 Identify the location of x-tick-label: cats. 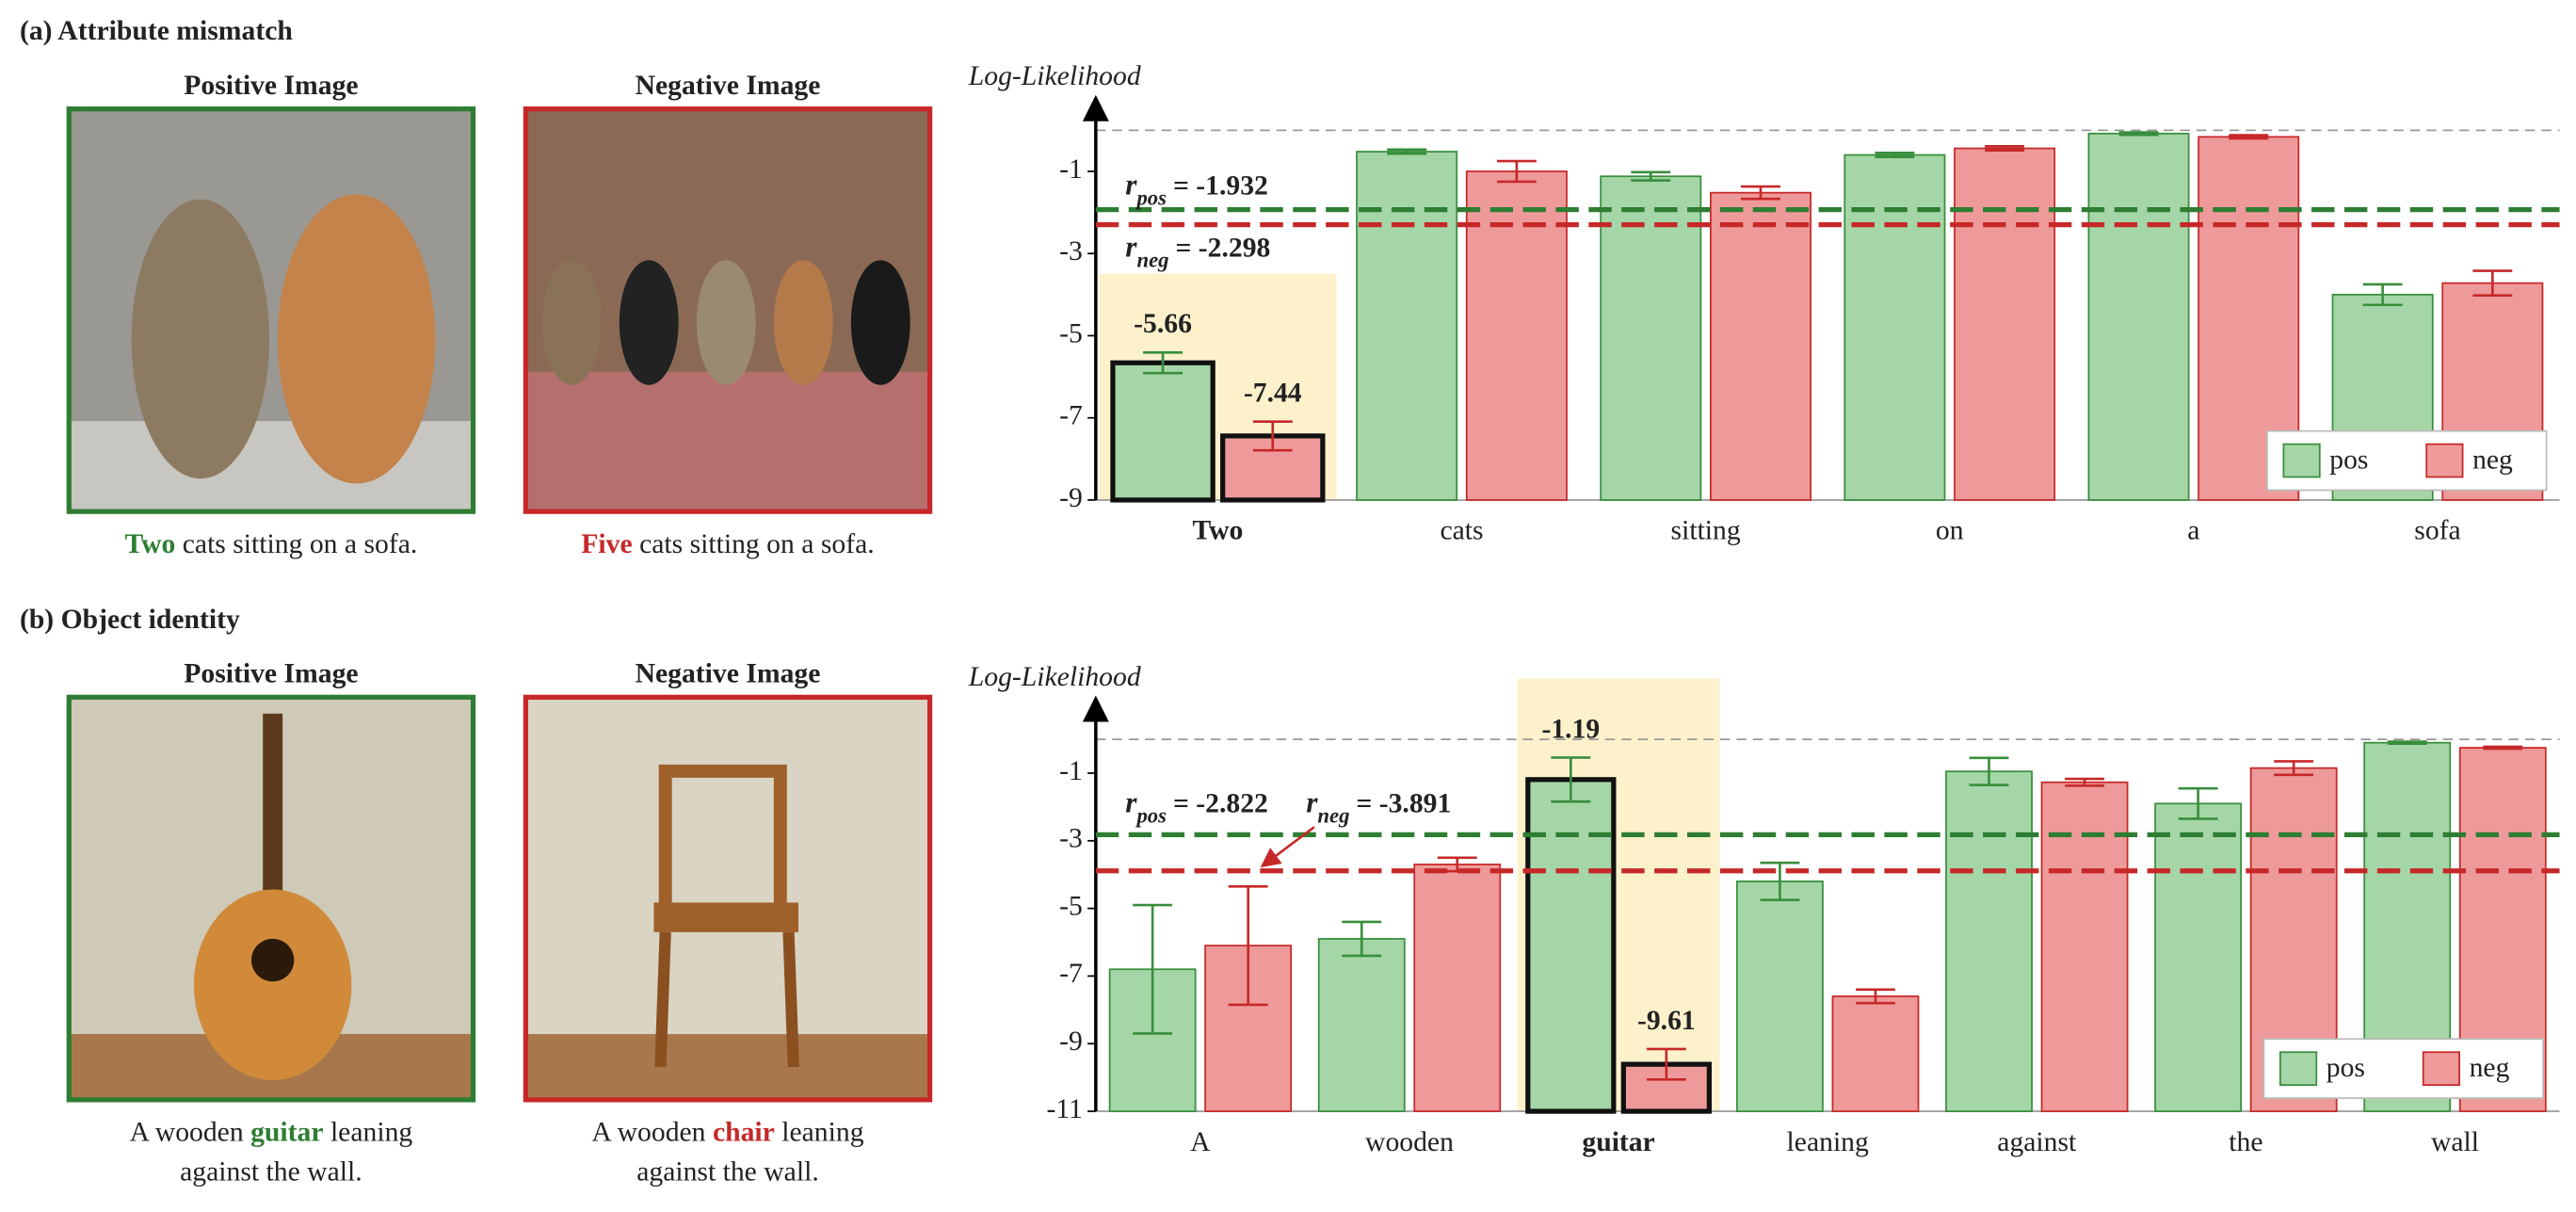
(1461, 531).